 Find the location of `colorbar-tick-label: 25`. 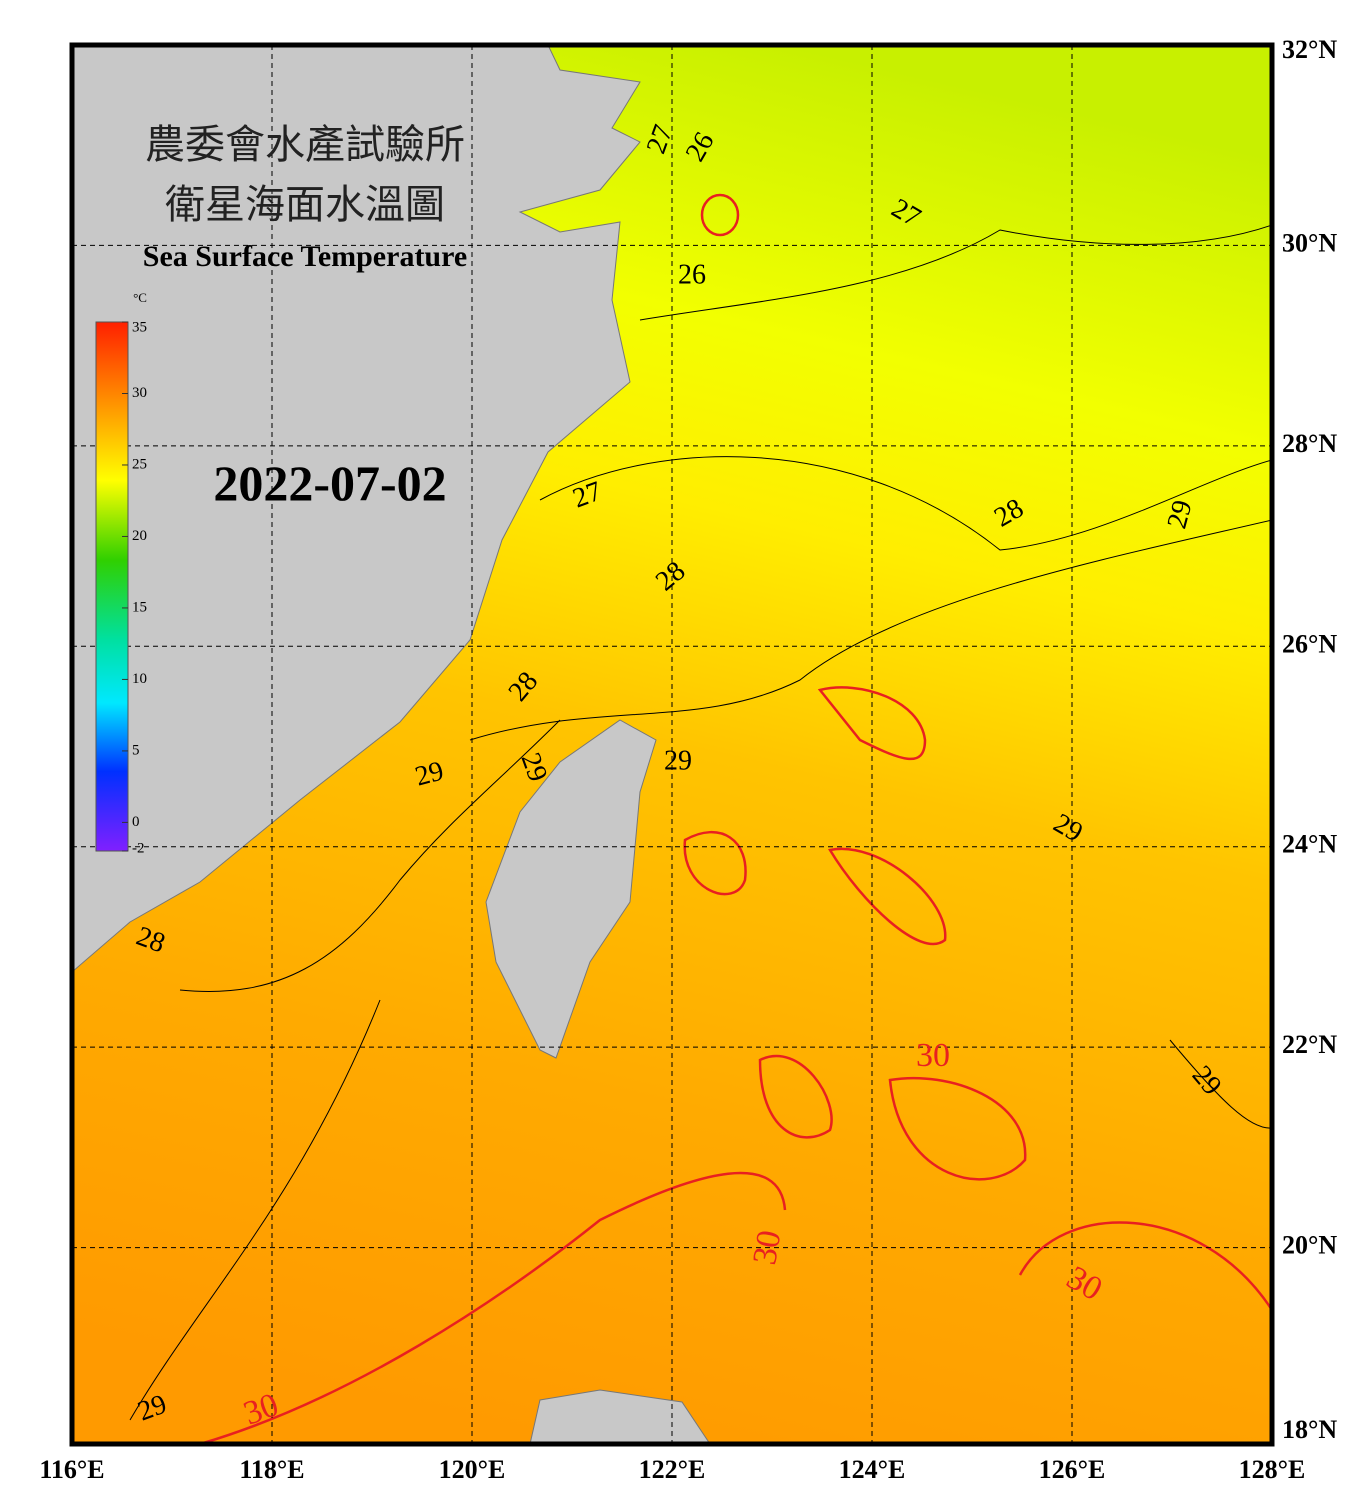

colorbar-tick-label: 25 is located at coordinates (139, 464).